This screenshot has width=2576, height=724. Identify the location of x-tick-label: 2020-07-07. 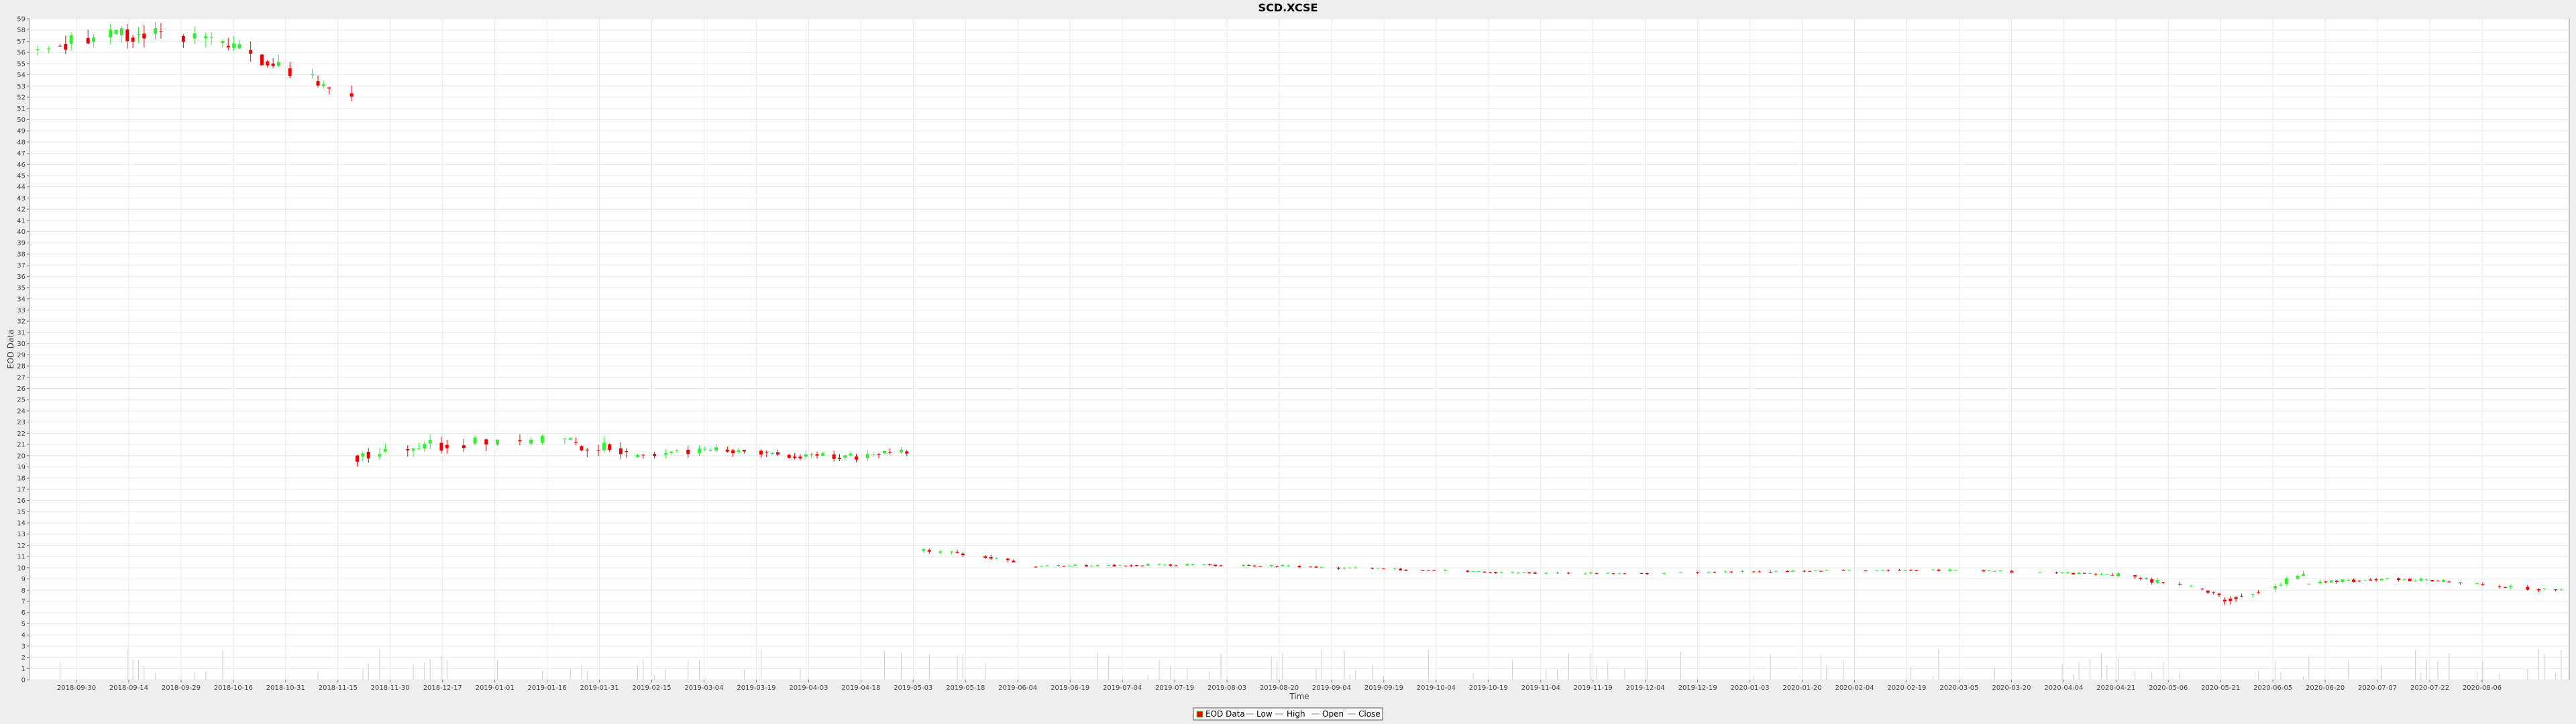
(2377, 688).